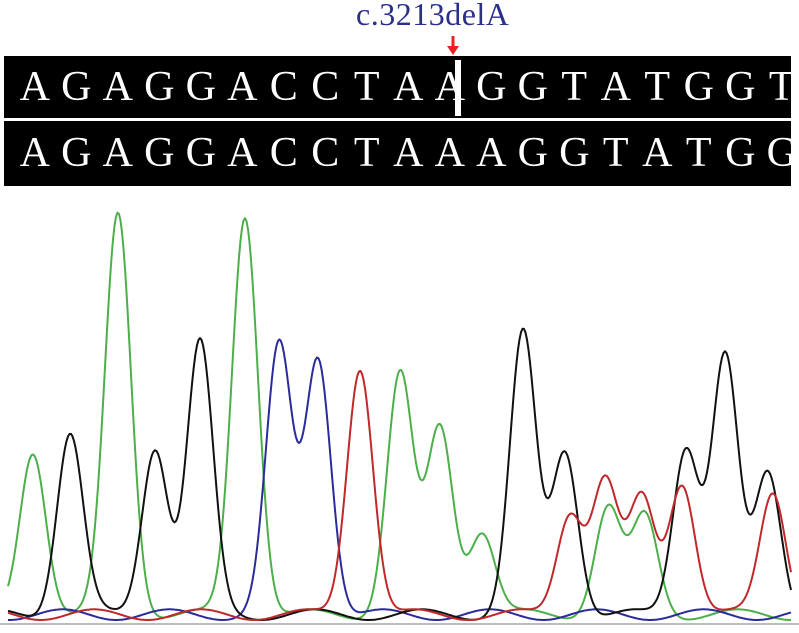  Describe the element at coordinates (76, 87) in the screenshot. I see `reference-base-2: G` at that location.